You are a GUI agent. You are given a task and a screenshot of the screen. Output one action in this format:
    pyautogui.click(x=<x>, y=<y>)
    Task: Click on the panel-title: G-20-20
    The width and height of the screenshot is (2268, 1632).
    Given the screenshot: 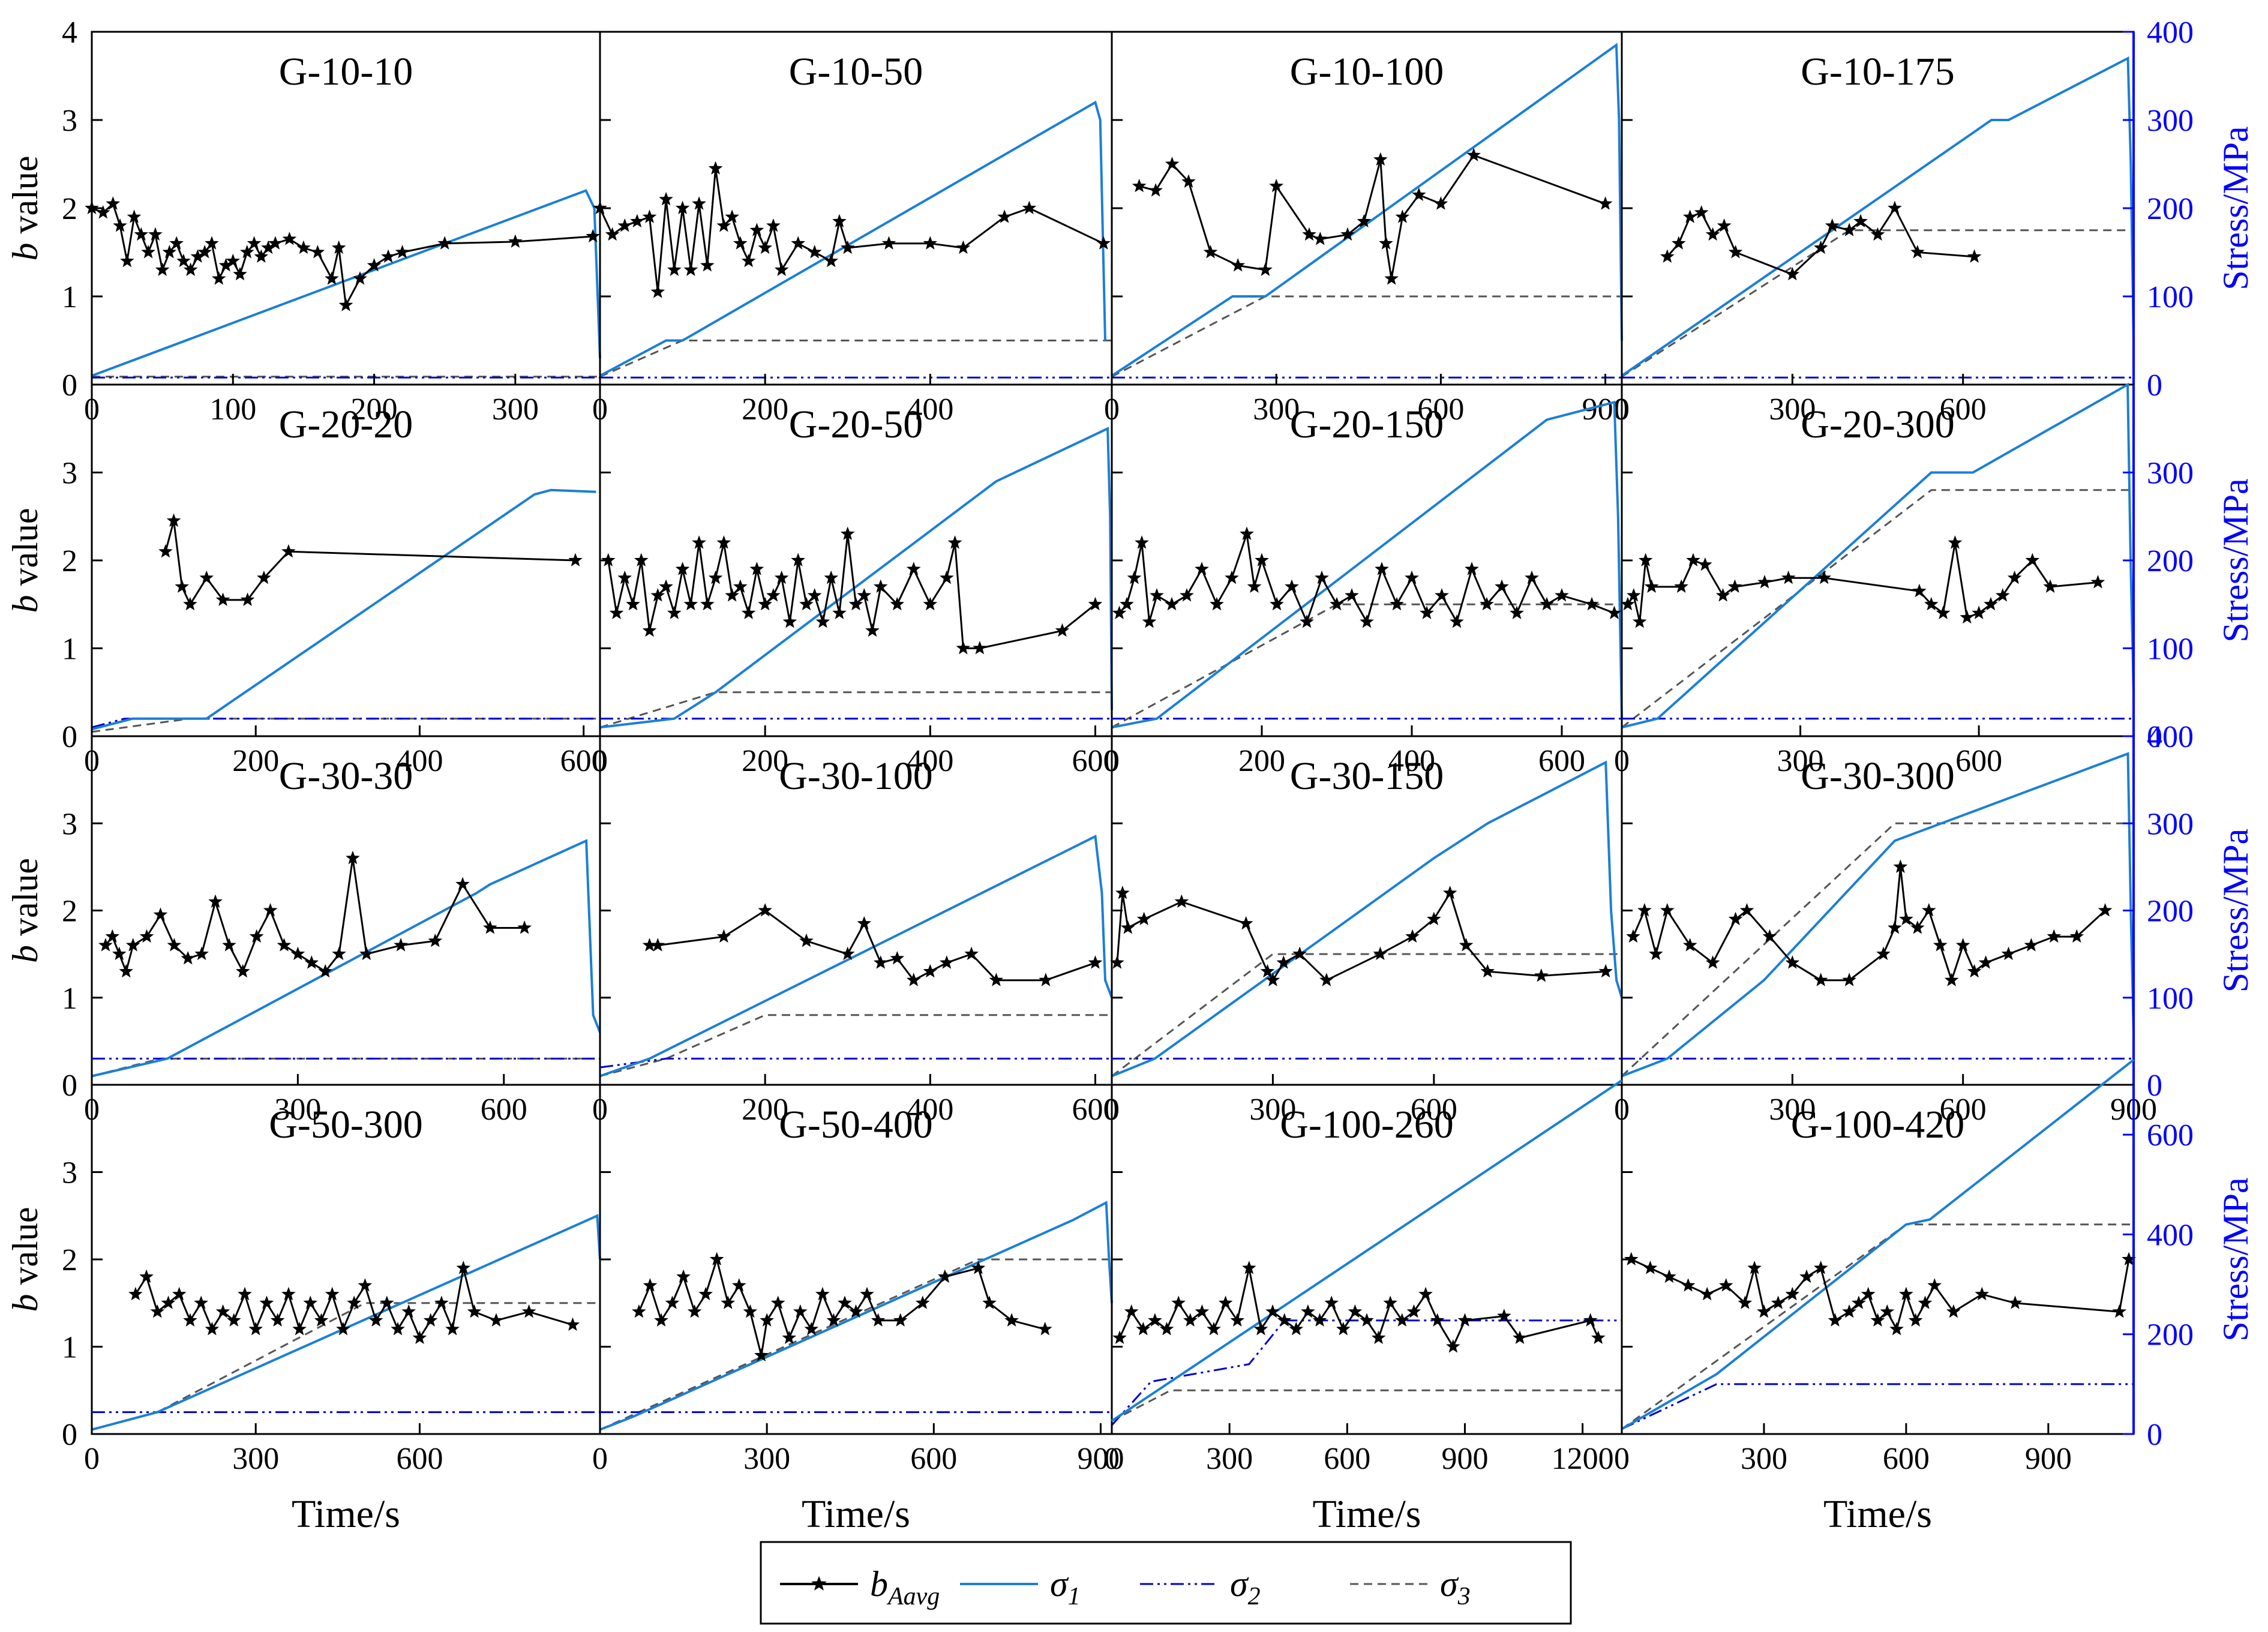 What is the action you would take?
    pyautogui.click(x=346, y=424)
    